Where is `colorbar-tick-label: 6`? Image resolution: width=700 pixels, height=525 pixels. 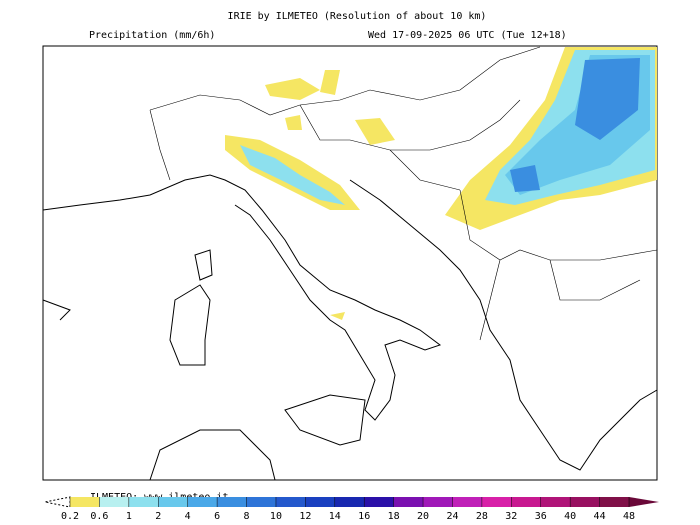 colorbar-tick-label: 6 is located at coordinates (217, 516).